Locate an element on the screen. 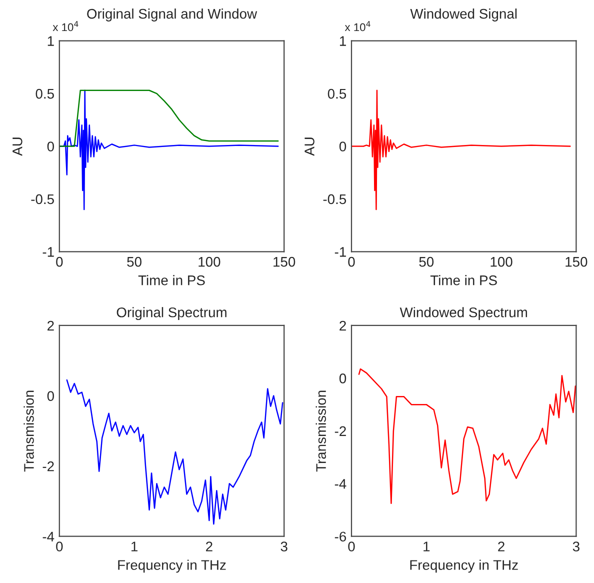 Image resolution: width=594 pixels, height=583 pixels. chart-title: Windowed Signal is located at coordinates (463, 15).